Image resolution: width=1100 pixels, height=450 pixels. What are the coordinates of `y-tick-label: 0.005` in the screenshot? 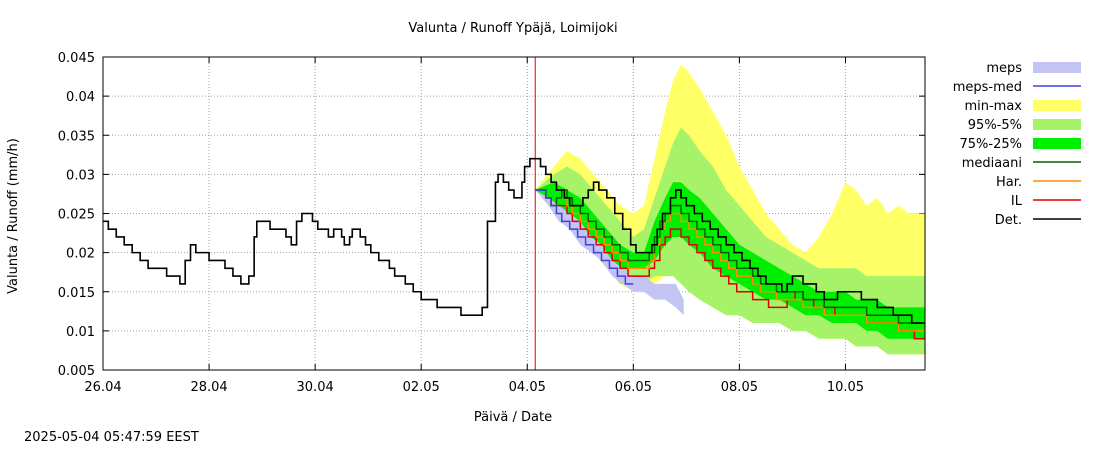 It's located at (76, 371).